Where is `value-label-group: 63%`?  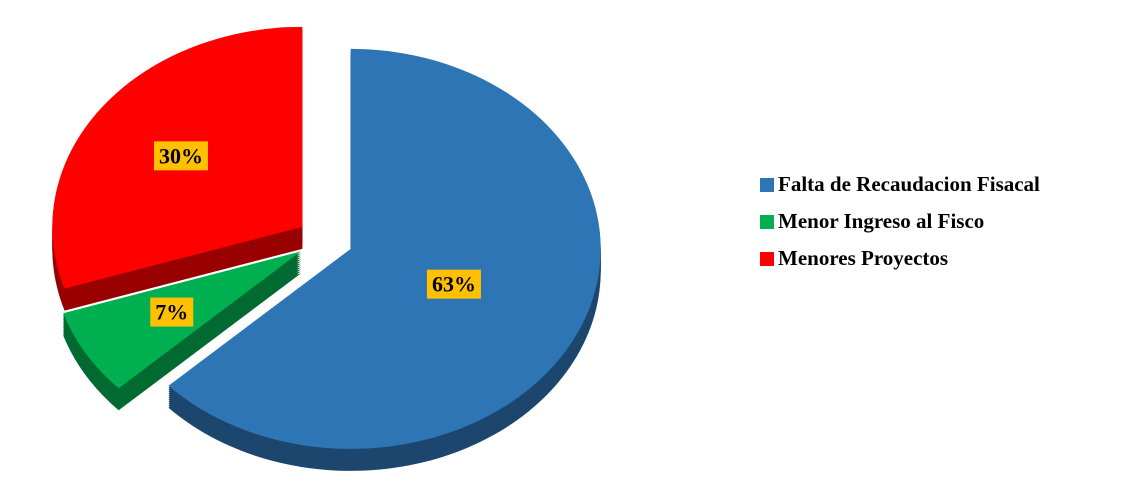
value-label-group: 63% is located at coordinates (453, 284).